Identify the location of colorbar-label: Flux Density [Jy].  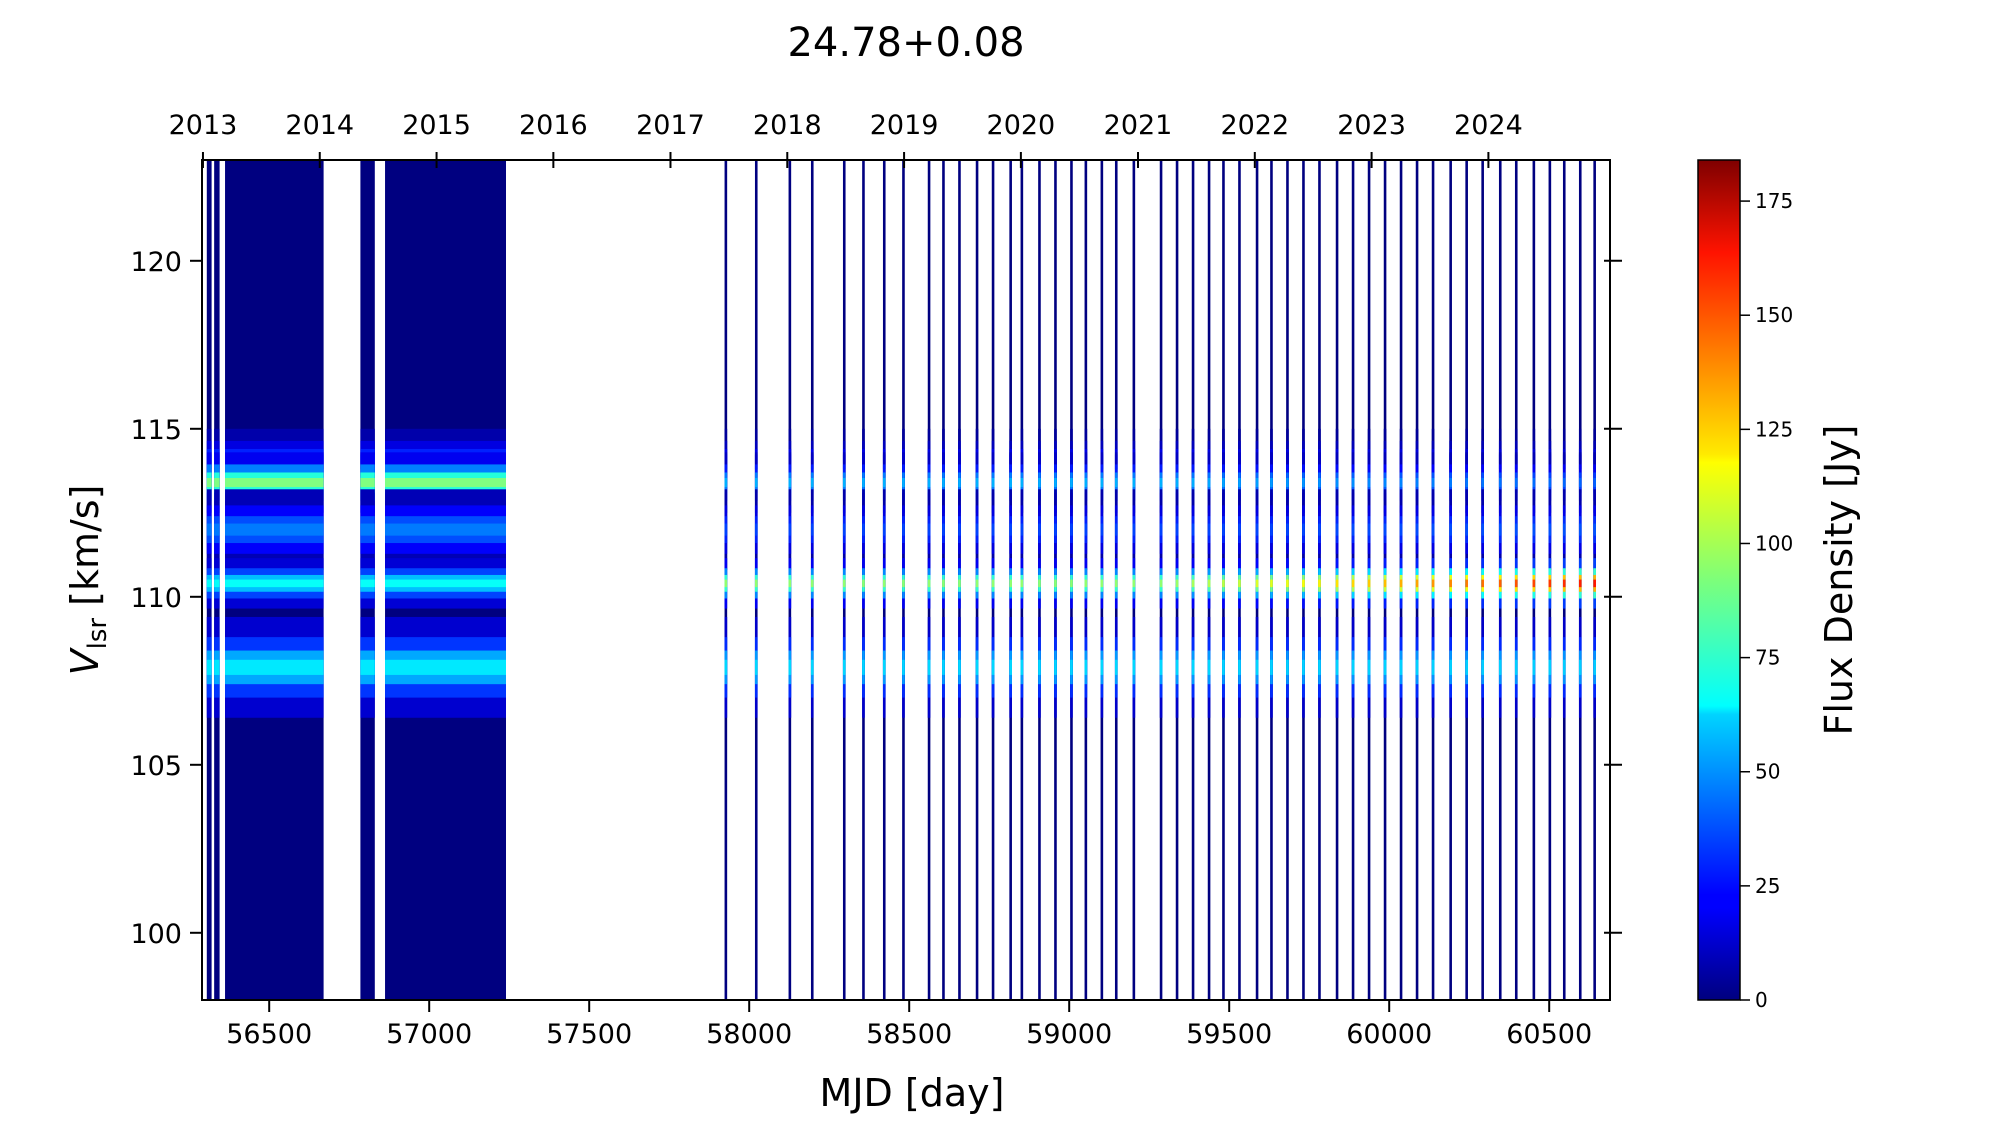
(1839, 580).